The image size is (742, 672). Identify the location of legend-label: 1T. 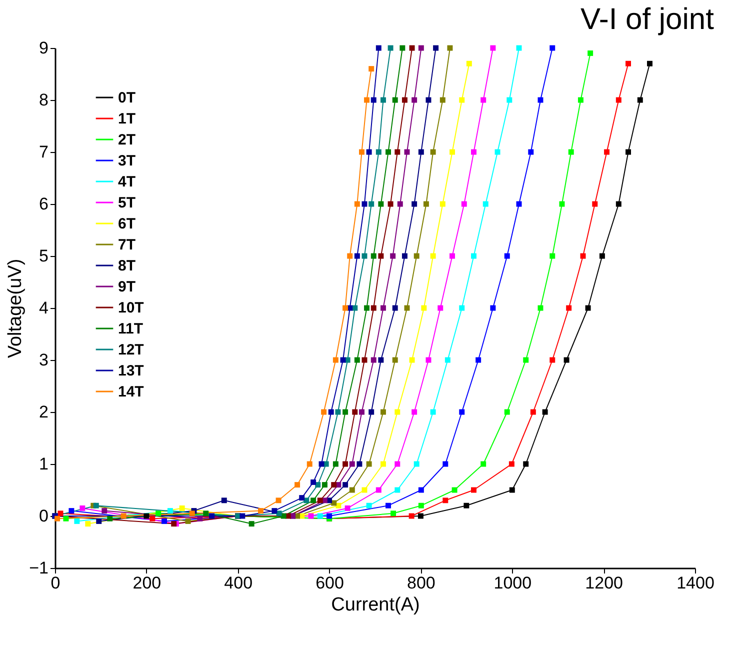
(127, 119).